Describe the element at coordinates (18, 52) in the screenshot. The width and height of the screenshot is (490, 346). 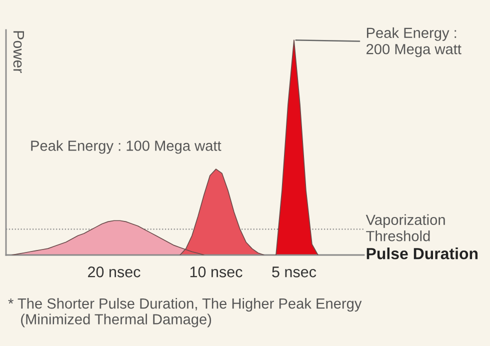
I see `y-axis-title: Power` at that location.